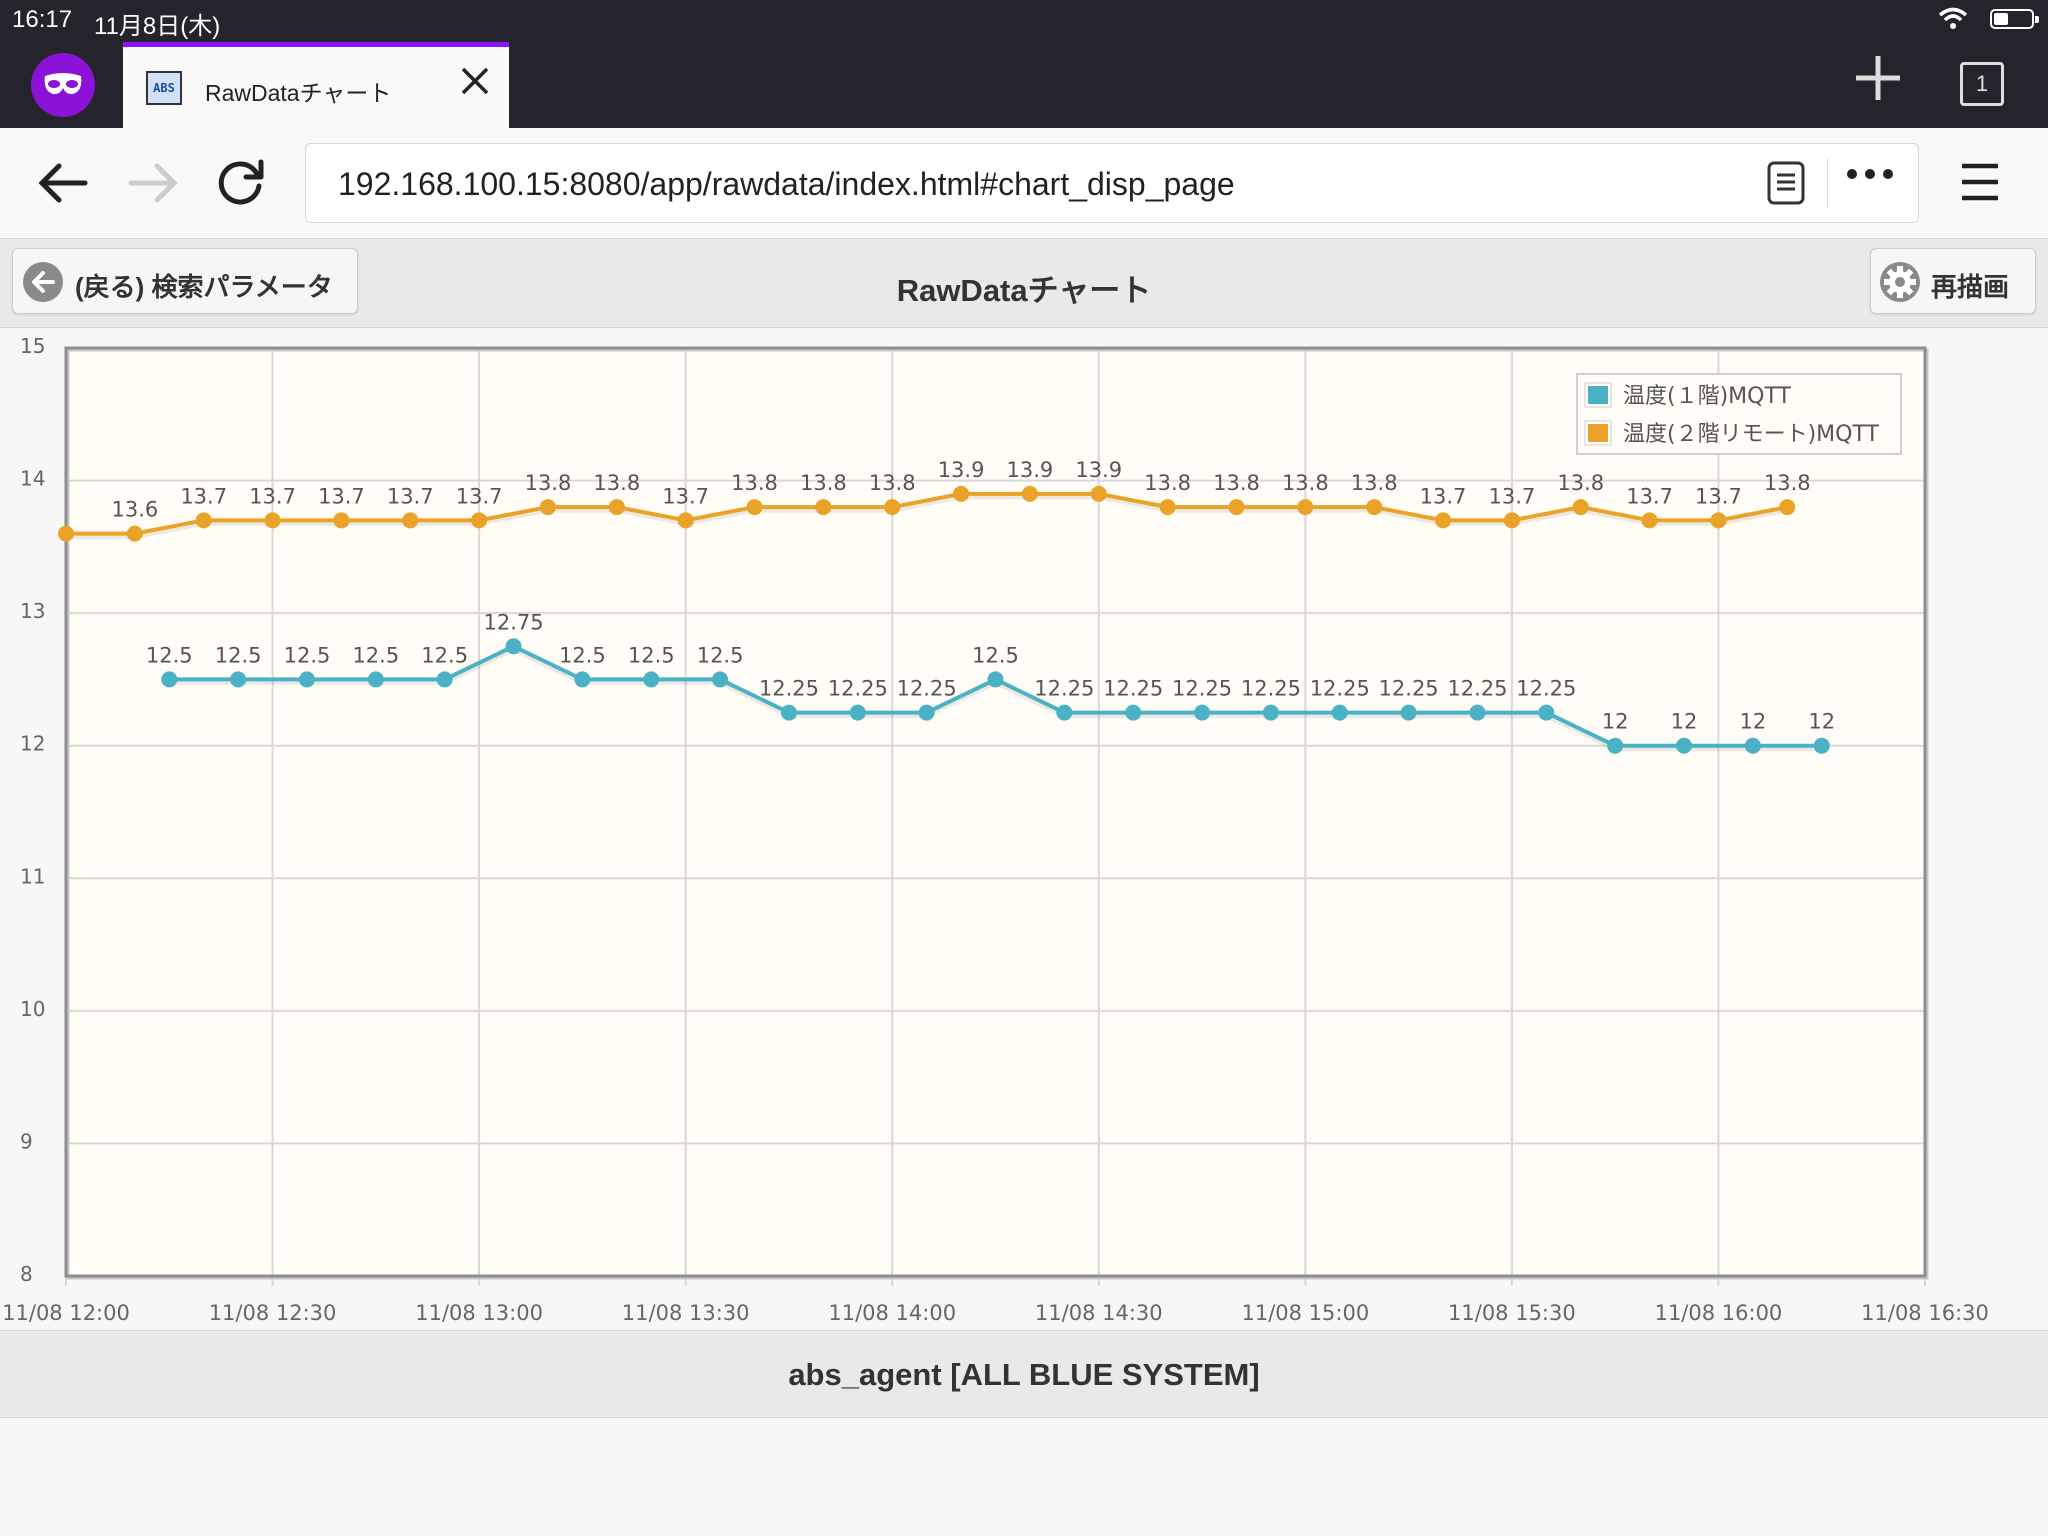  Describe the element at coordinates (475, 83) in the screenshot. I see `close-tab-icon` at that location.